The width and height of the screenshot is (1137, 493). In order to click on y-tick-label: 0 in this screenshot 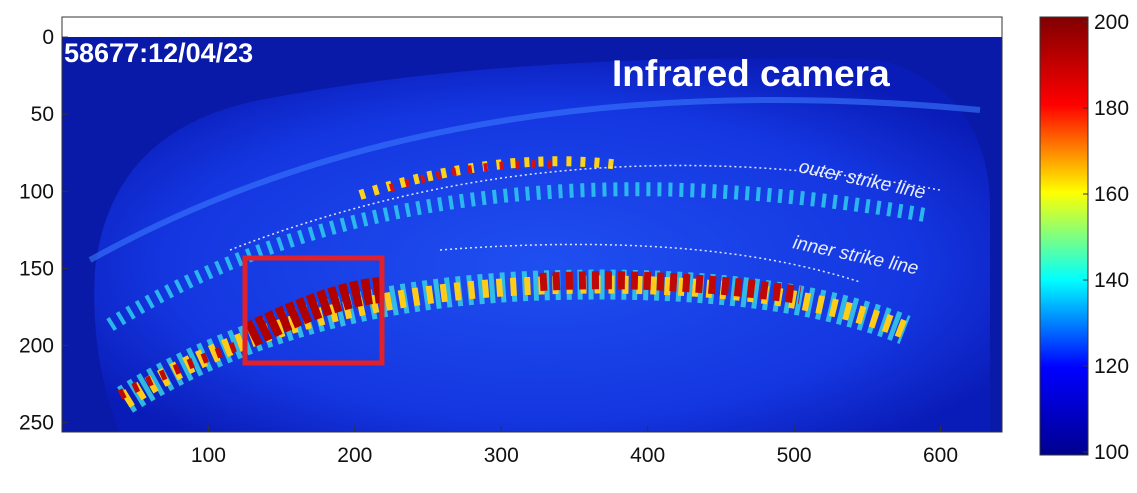, I will do `click(48, 37)`.